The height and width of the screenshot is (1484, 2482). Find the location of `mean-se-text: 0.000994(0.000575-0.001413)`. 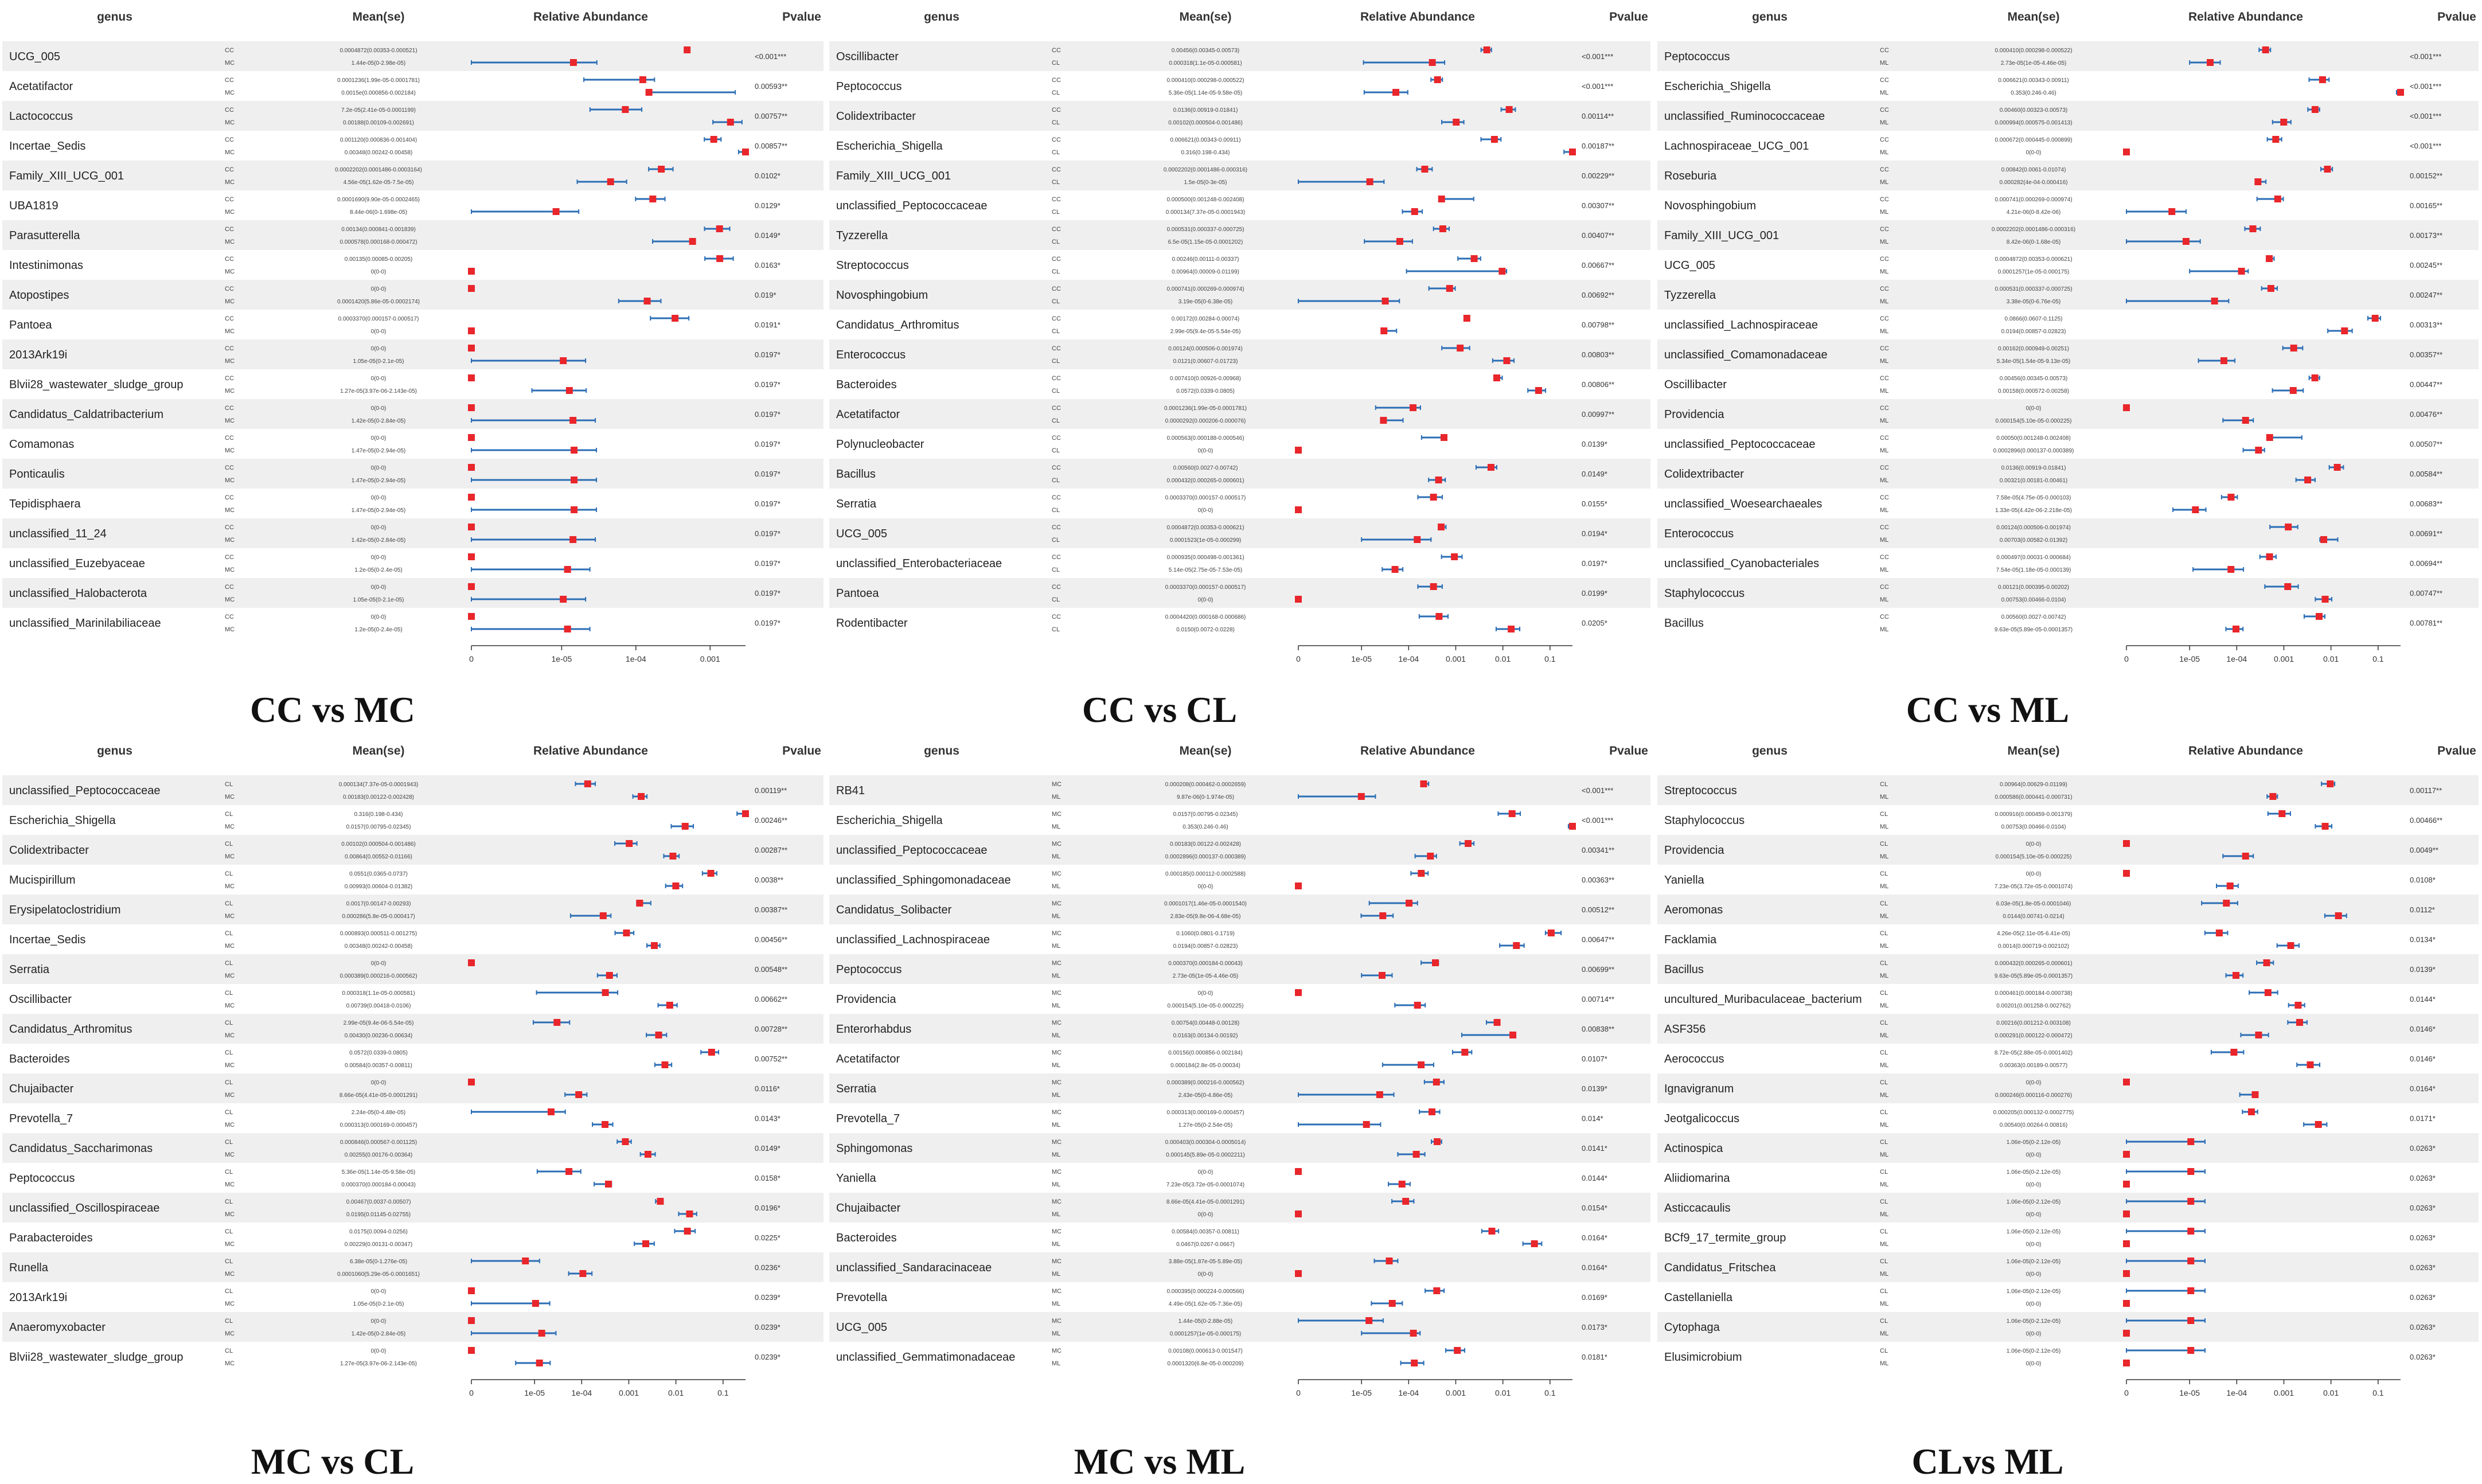

mean-se-text: 0.000994(0.000575-0.001413) is located at coordinates (2033, 123).